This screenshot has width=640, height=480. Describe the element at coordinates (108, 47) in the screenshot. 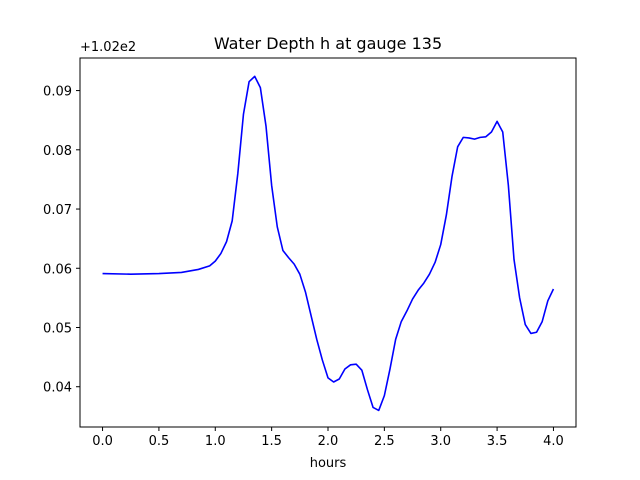

I see `y-offset-label: +1.02e2` at that location.